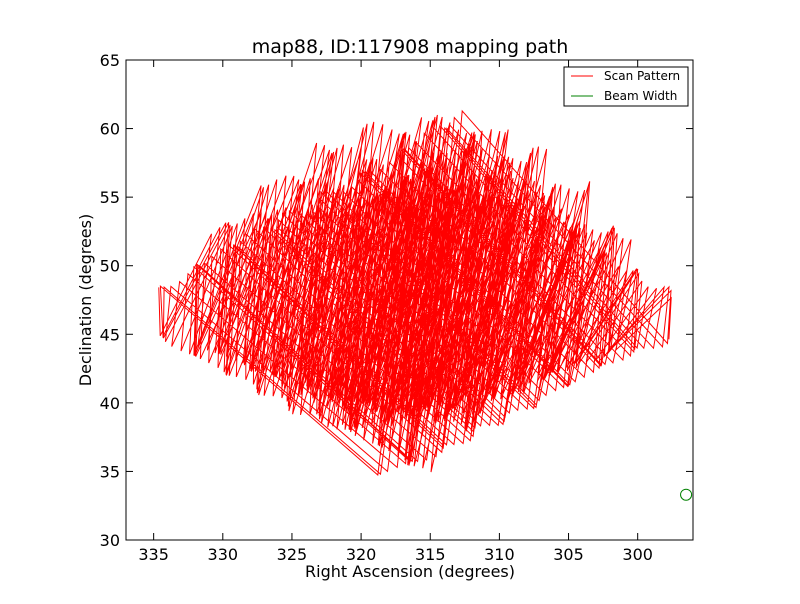 This screenshot has width=800, height=604. I want to click on y-tick-label: 30, so click(110, 540).